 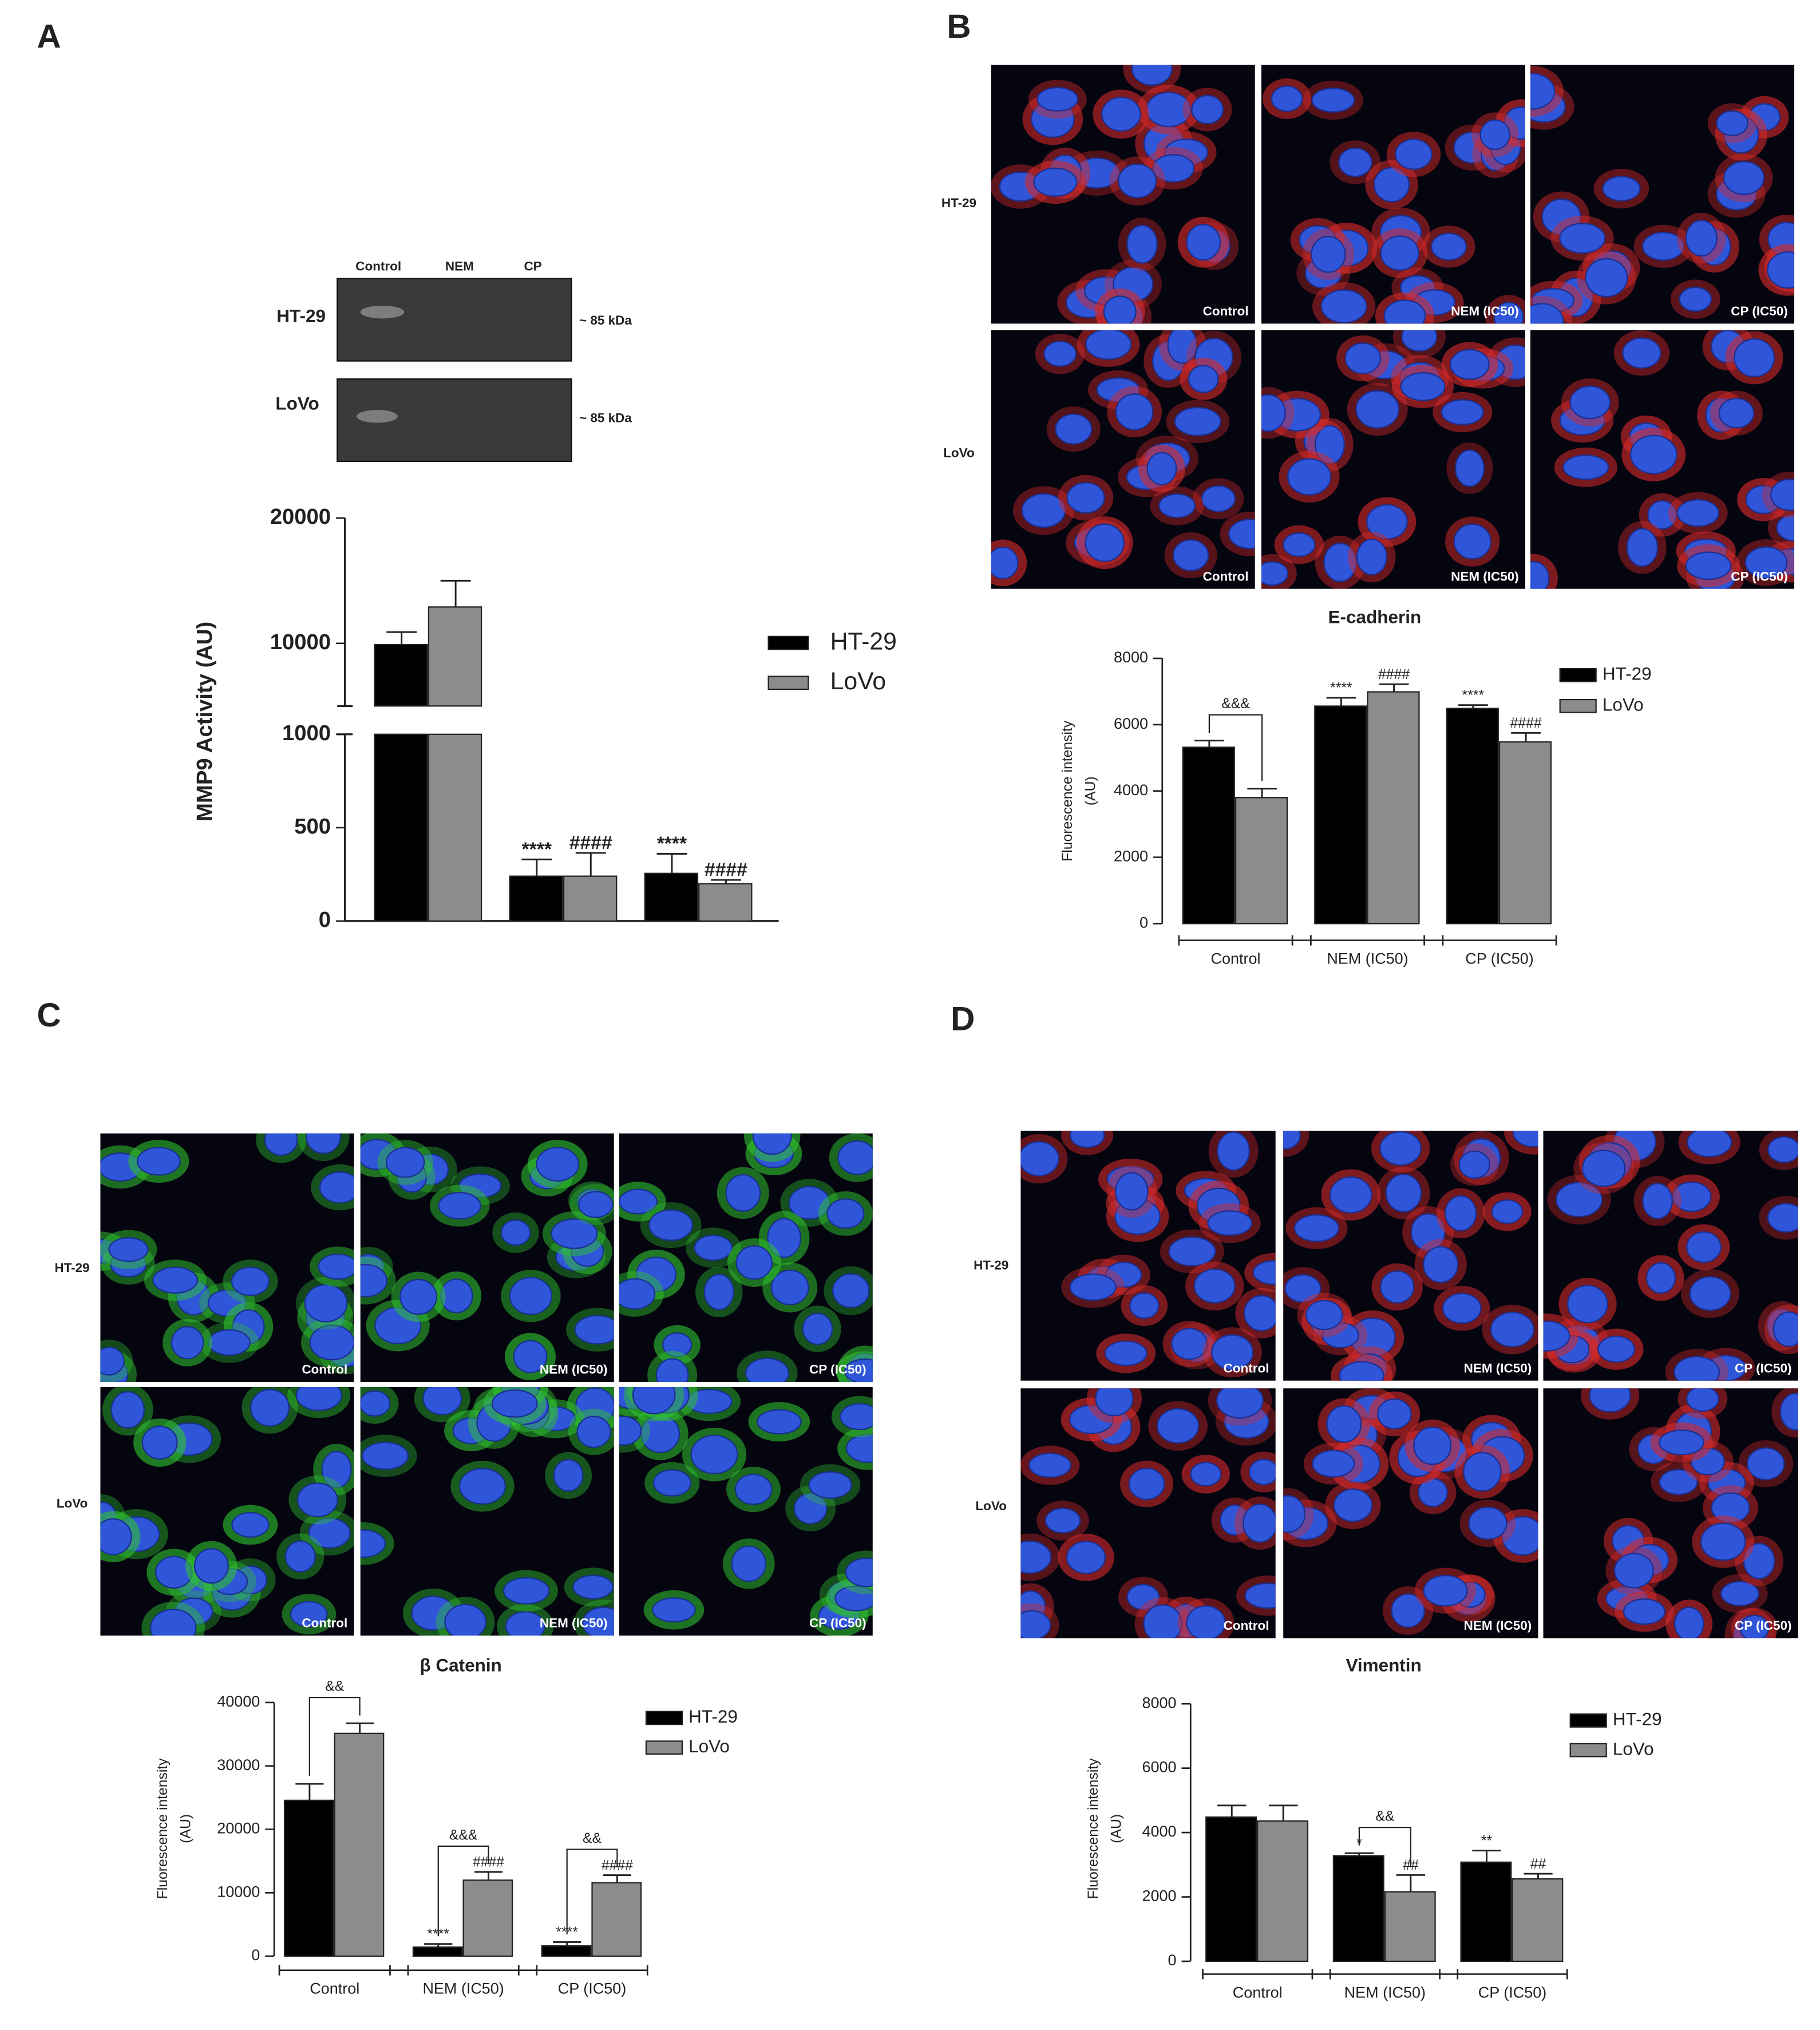 I want to click on y-tick-label: 8000, so click(x=1159, y=1702).